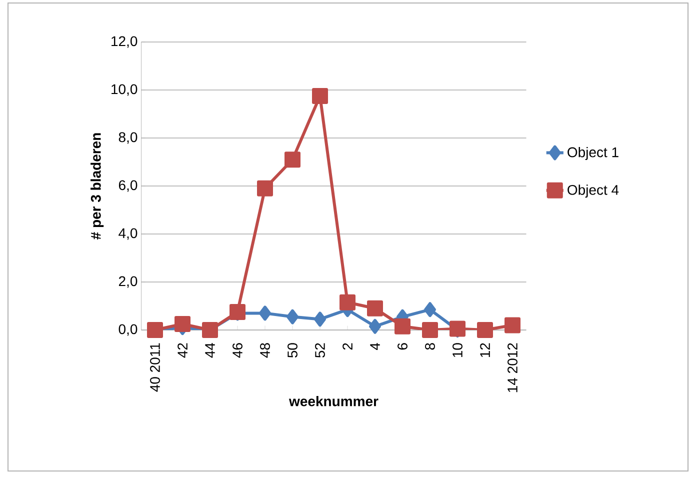 The width and height of the screenshot is (696, 477). I want to click on y-tick-label: 4,0, so click(128, 234).